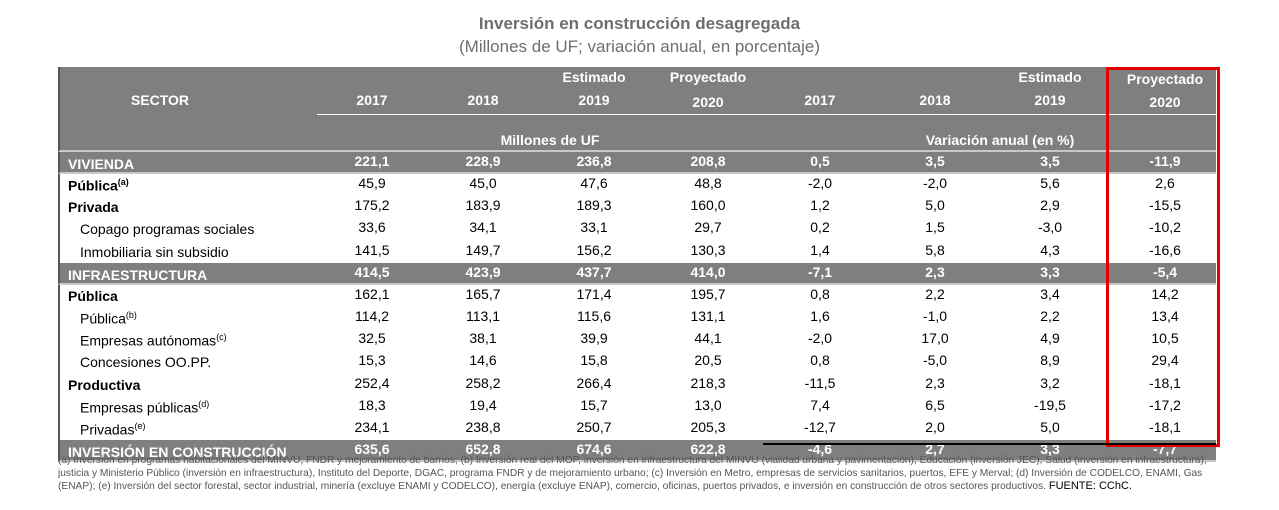  I want to click on header-col-year: 2019, so click(594, 100).